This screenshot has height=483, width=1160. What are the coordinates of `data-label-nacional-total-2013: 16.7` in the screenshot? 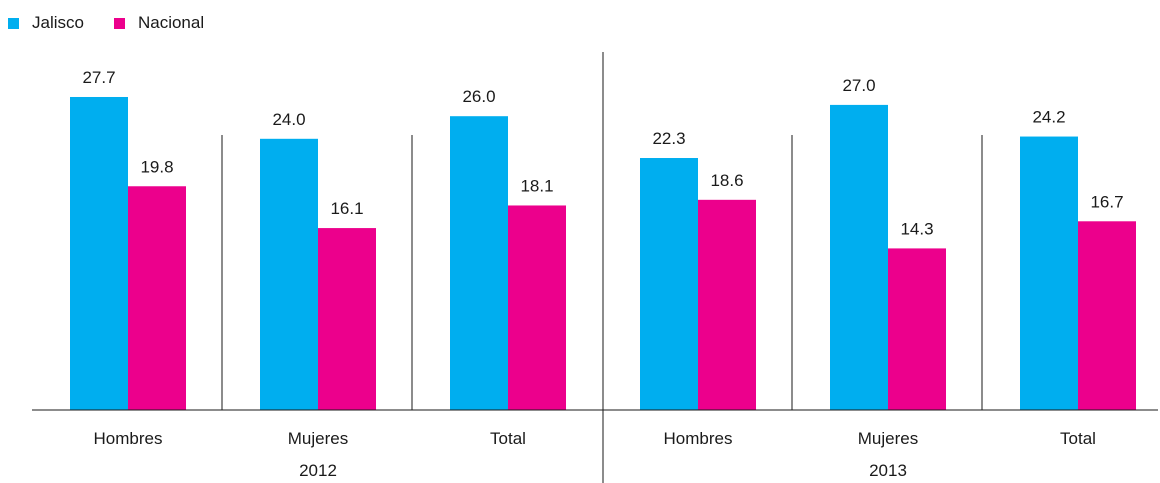 It's located at (1106, 201).